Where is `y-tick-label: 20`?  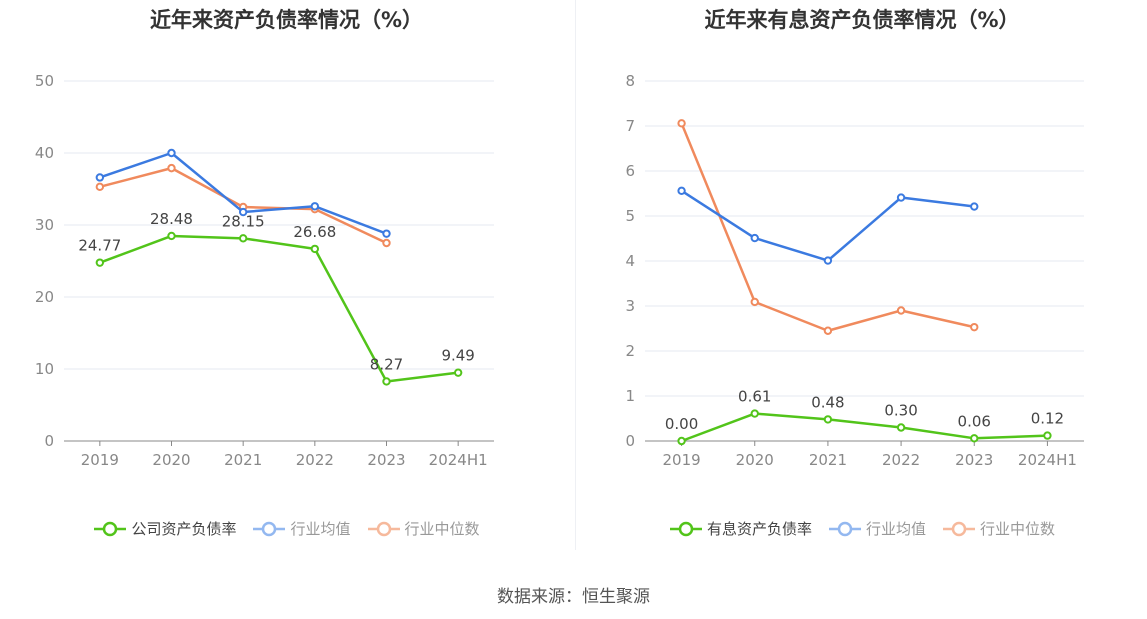 y-tick-label: 20 is located at coordinates (44, 297).